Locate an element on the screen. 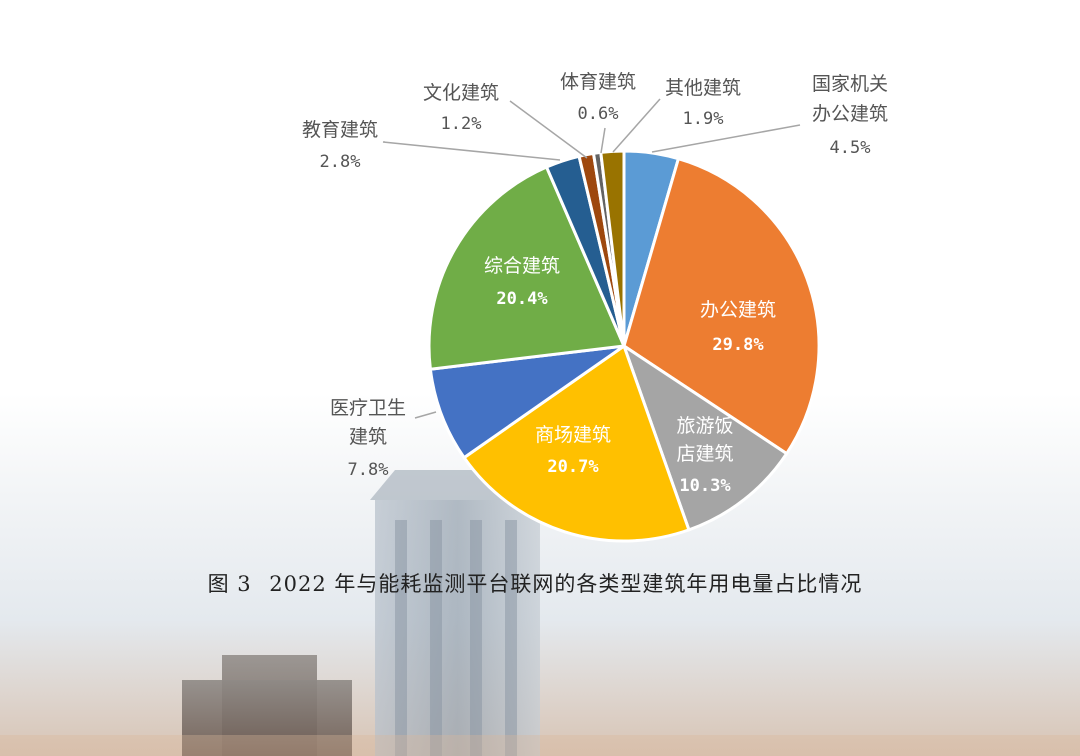 This screenshot has height=756, width=1080. slice-percent-1: 29.8% is located at coordinates (738, 345).